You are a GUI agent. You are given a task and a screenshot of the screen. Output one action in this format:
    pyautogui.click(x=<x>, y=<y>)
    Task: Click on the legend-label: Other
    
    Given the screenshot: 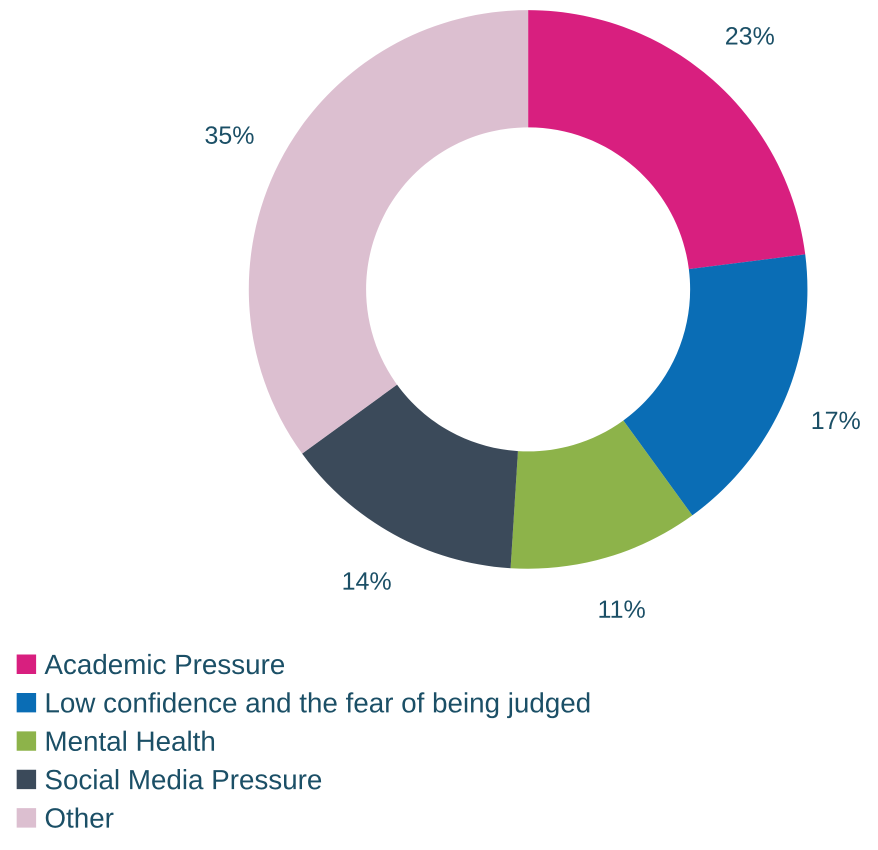 What is the action you would take?
    pyautogui.click(x=80, y=817)
    